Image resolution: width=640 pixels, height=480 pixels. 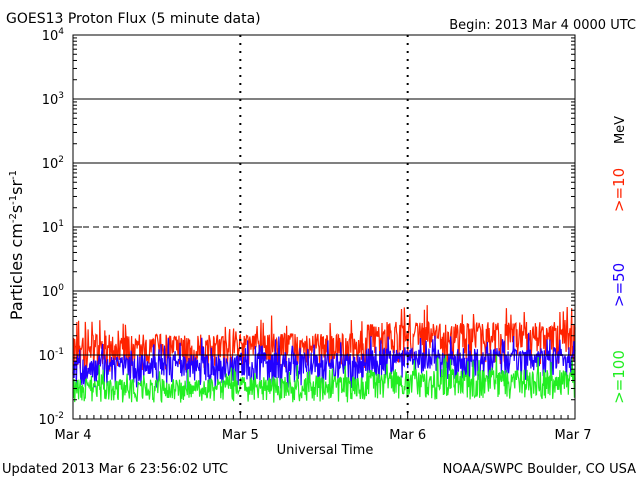 I want to click on y-axis-label-exp2: -1, so click(x=13, y=200).